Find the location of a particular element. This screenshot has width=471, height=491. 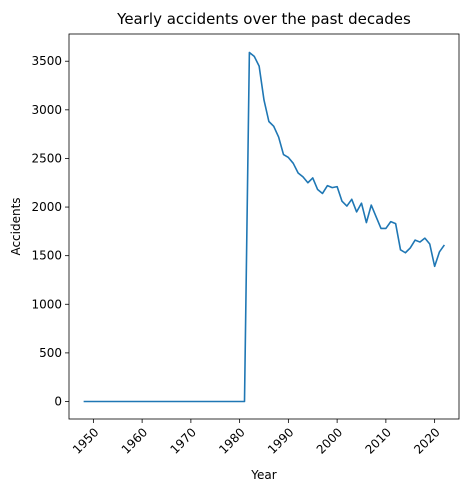

x-tick-label: 1990 is located at coordinates (280, 440).